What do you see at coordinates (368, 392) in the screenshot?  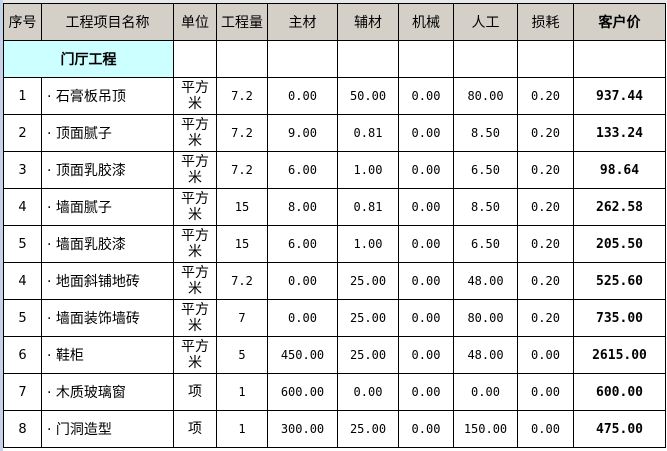 I see `cell-aux: 0.00` at bounding box center [368, 392].